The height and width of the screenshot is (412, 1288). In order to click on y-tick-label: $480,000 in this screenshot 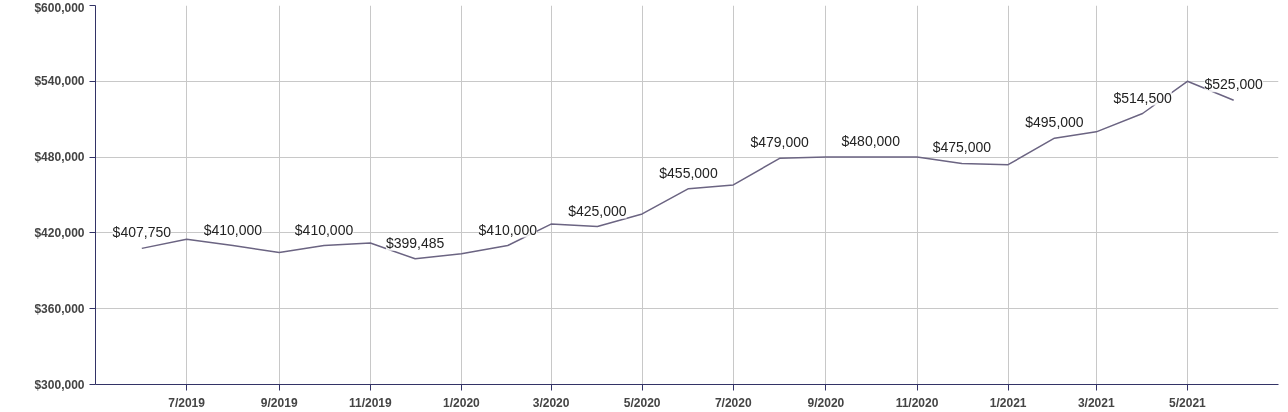, I will do `click(59, 157)`.